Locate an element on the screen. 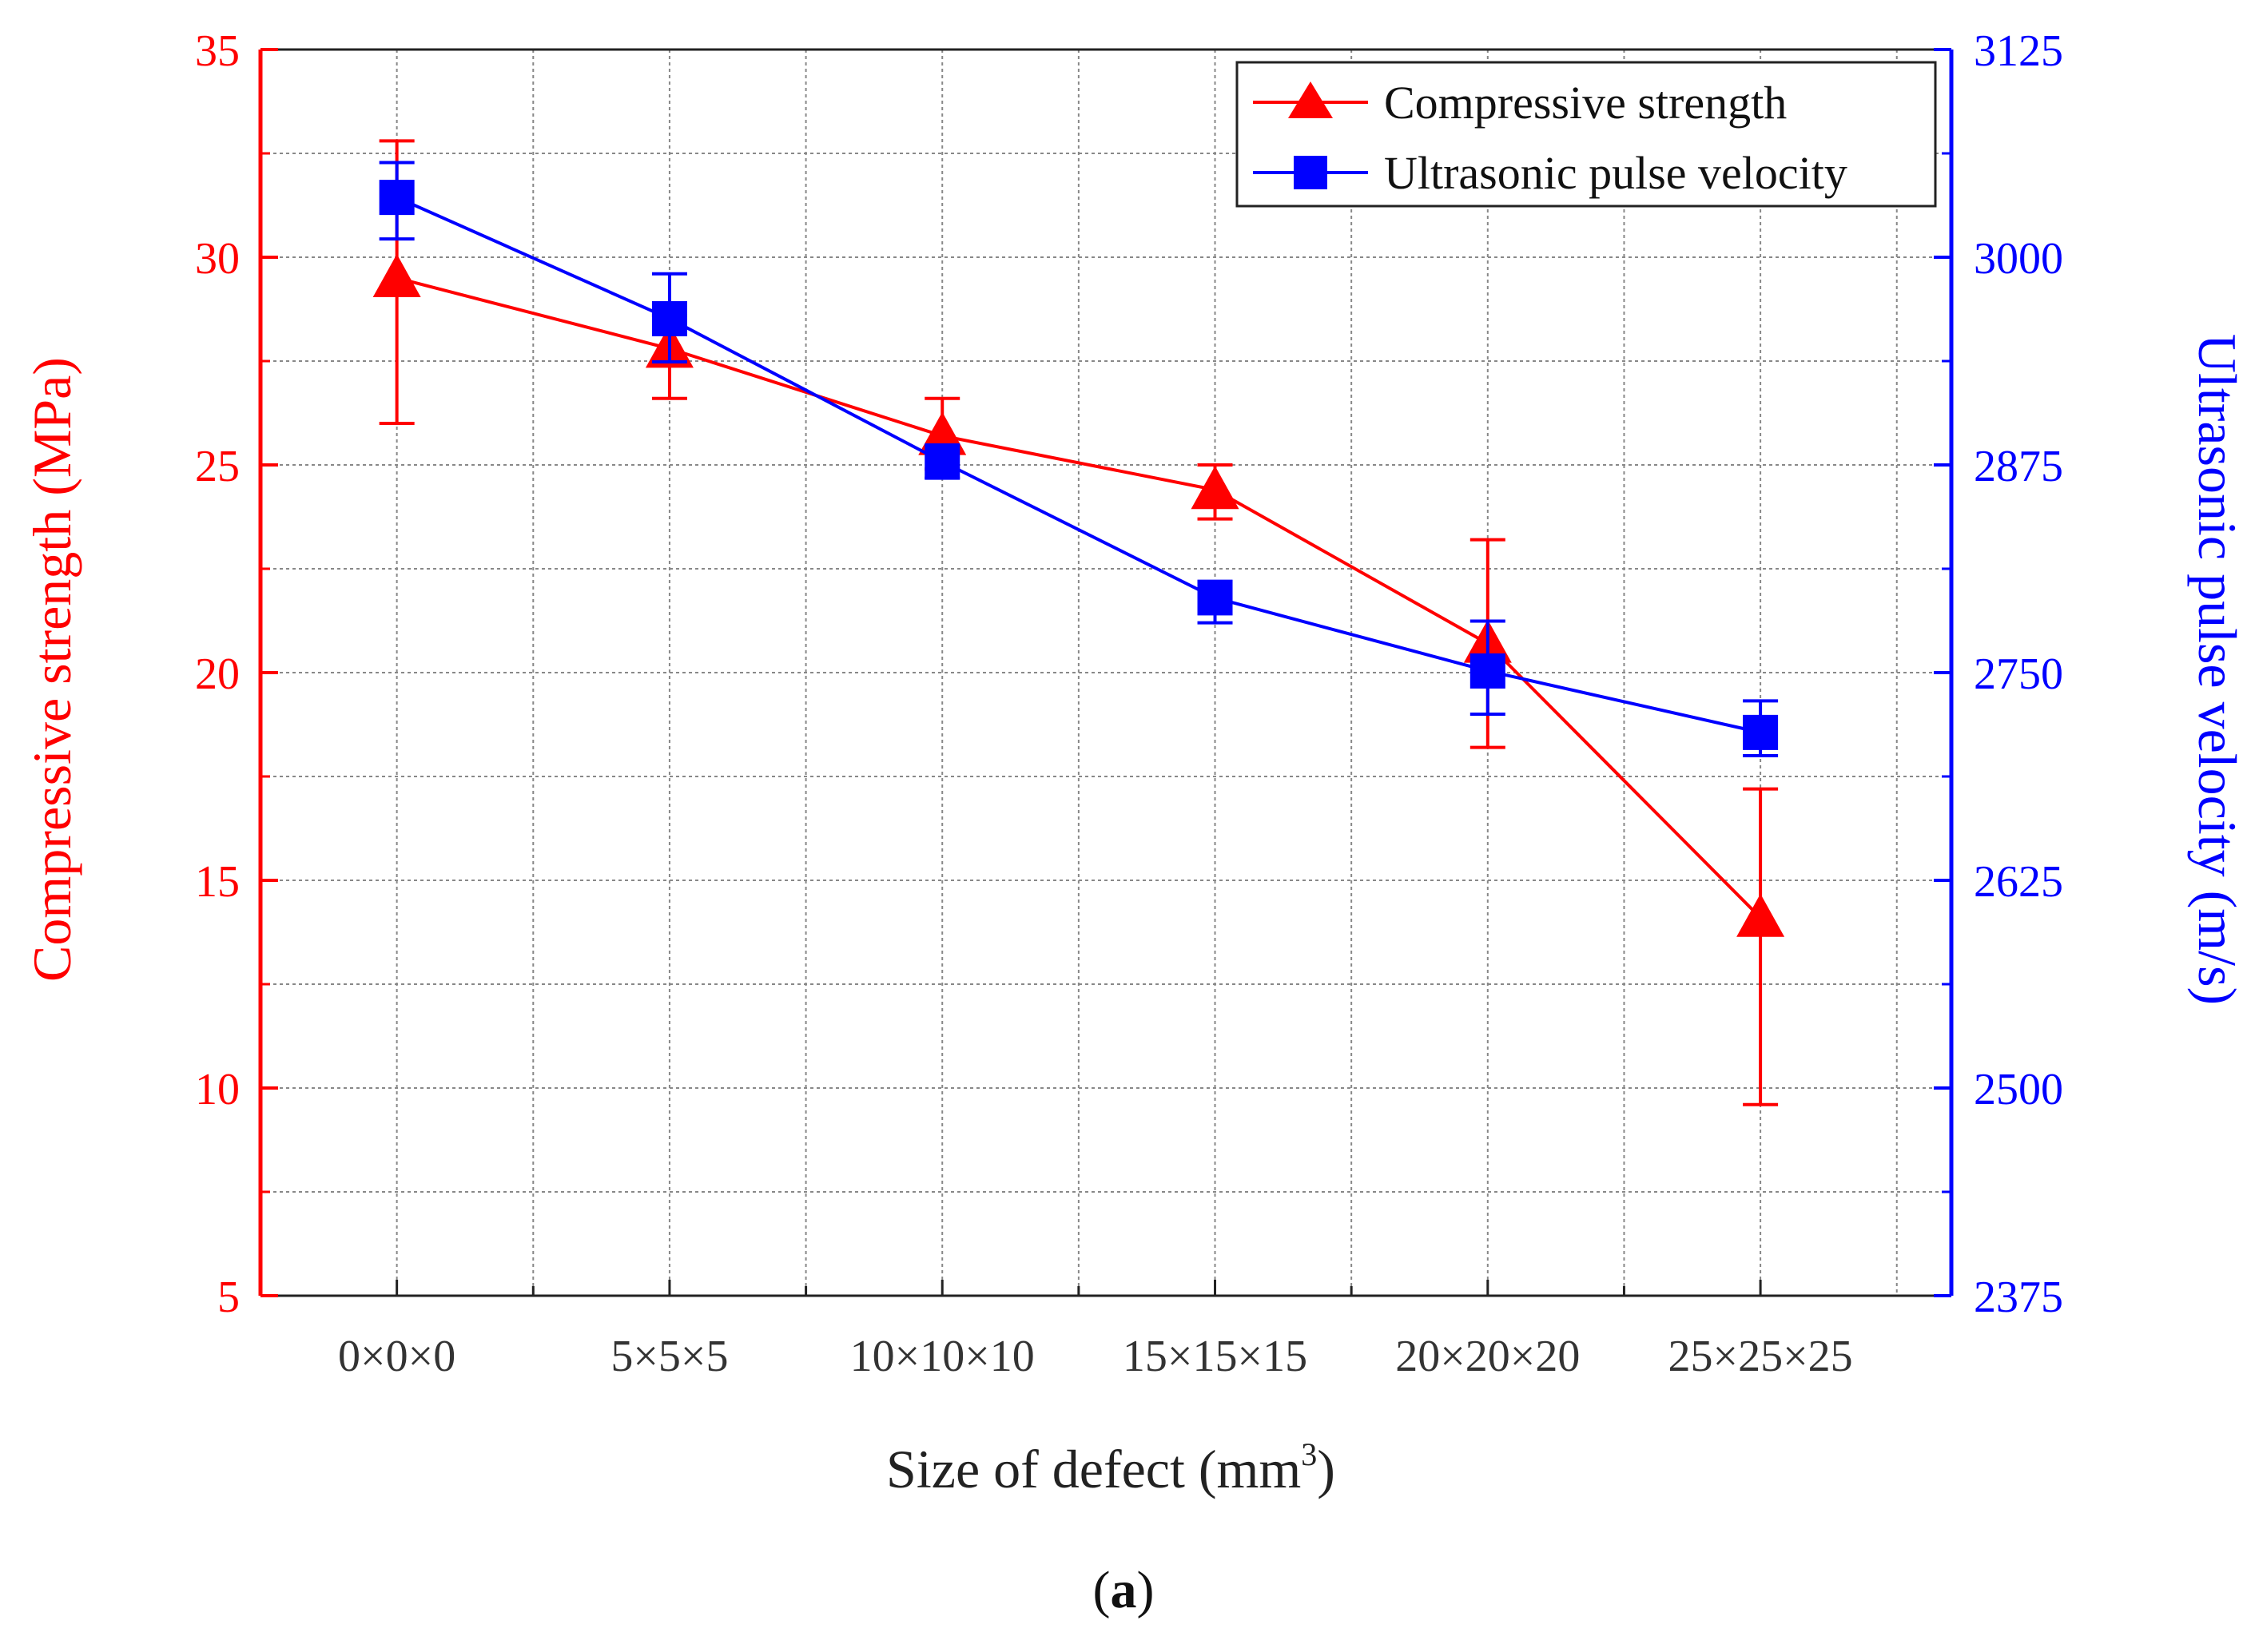 This screenshot has width=2247, height=1652. y-left-label: Compressive strength (MPa) is located at coordinates (52, 669).